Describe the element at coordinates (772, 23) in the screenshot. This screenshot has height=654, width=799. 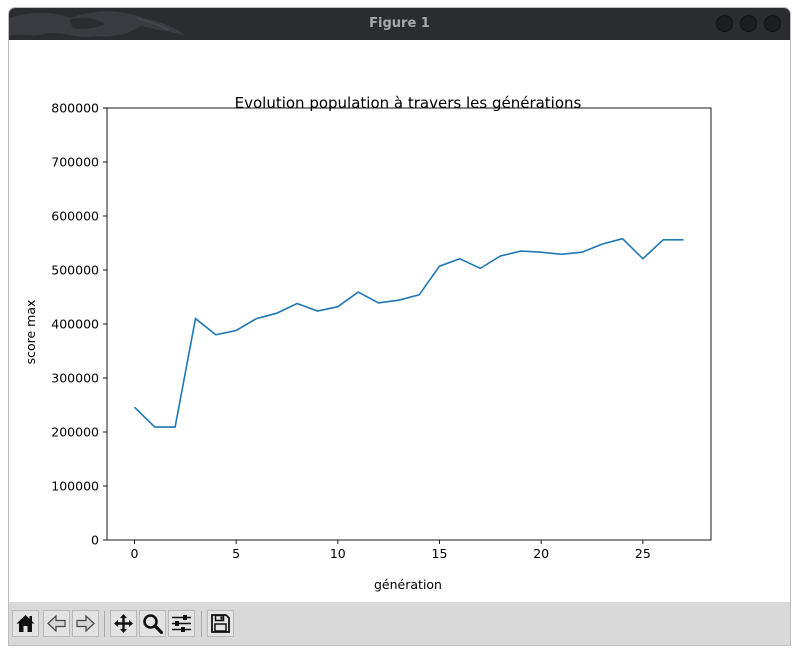
I see `close-button` at that location.